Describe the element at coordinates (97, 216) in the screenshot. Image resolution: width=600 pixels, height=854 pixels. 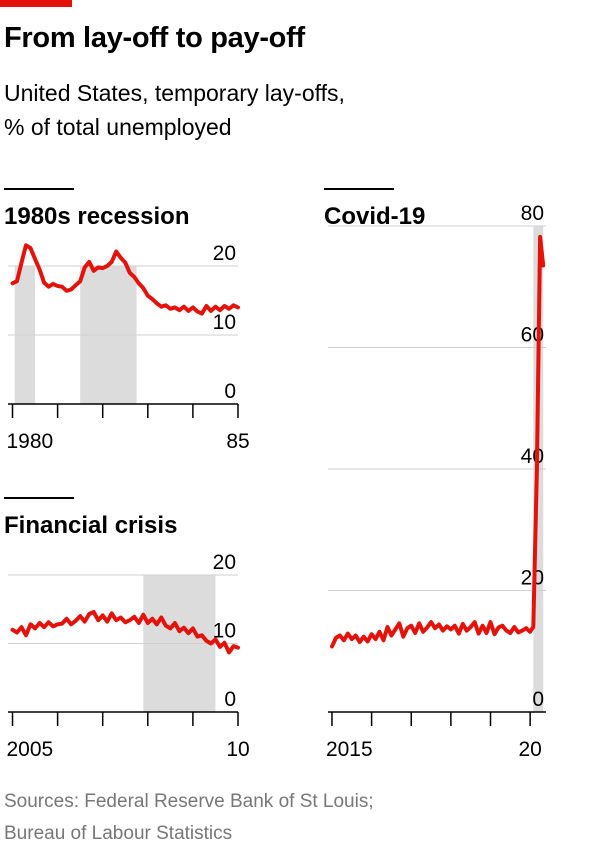
I see `panel-1-title: 1980s recession` at that location.